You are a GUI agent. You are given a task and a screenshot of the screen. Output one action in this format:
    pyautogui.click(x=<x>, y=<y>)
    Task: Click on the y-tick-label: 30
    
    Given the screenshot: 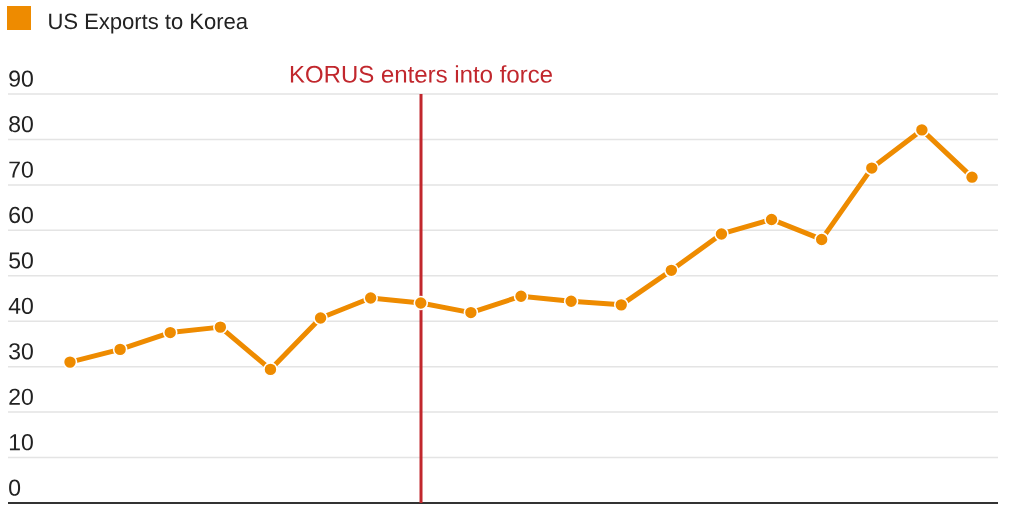 What is the action you would take?
    pyautogui.click(x=21, y=351)
    